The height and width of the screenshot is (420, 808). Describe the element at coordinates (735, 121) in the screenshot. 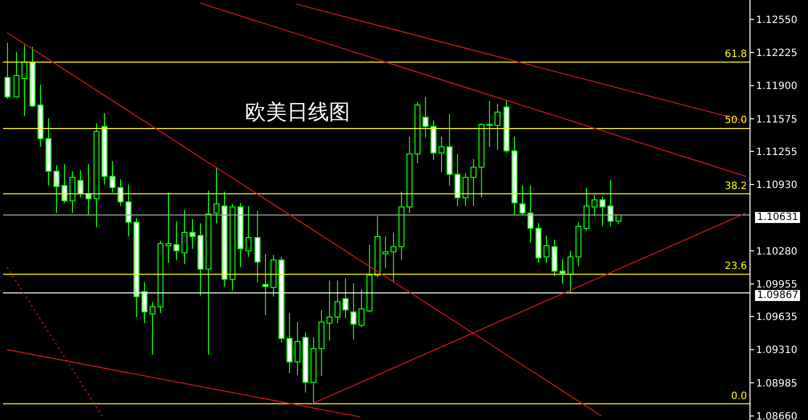

I see `annotation: 50.0` at that location.